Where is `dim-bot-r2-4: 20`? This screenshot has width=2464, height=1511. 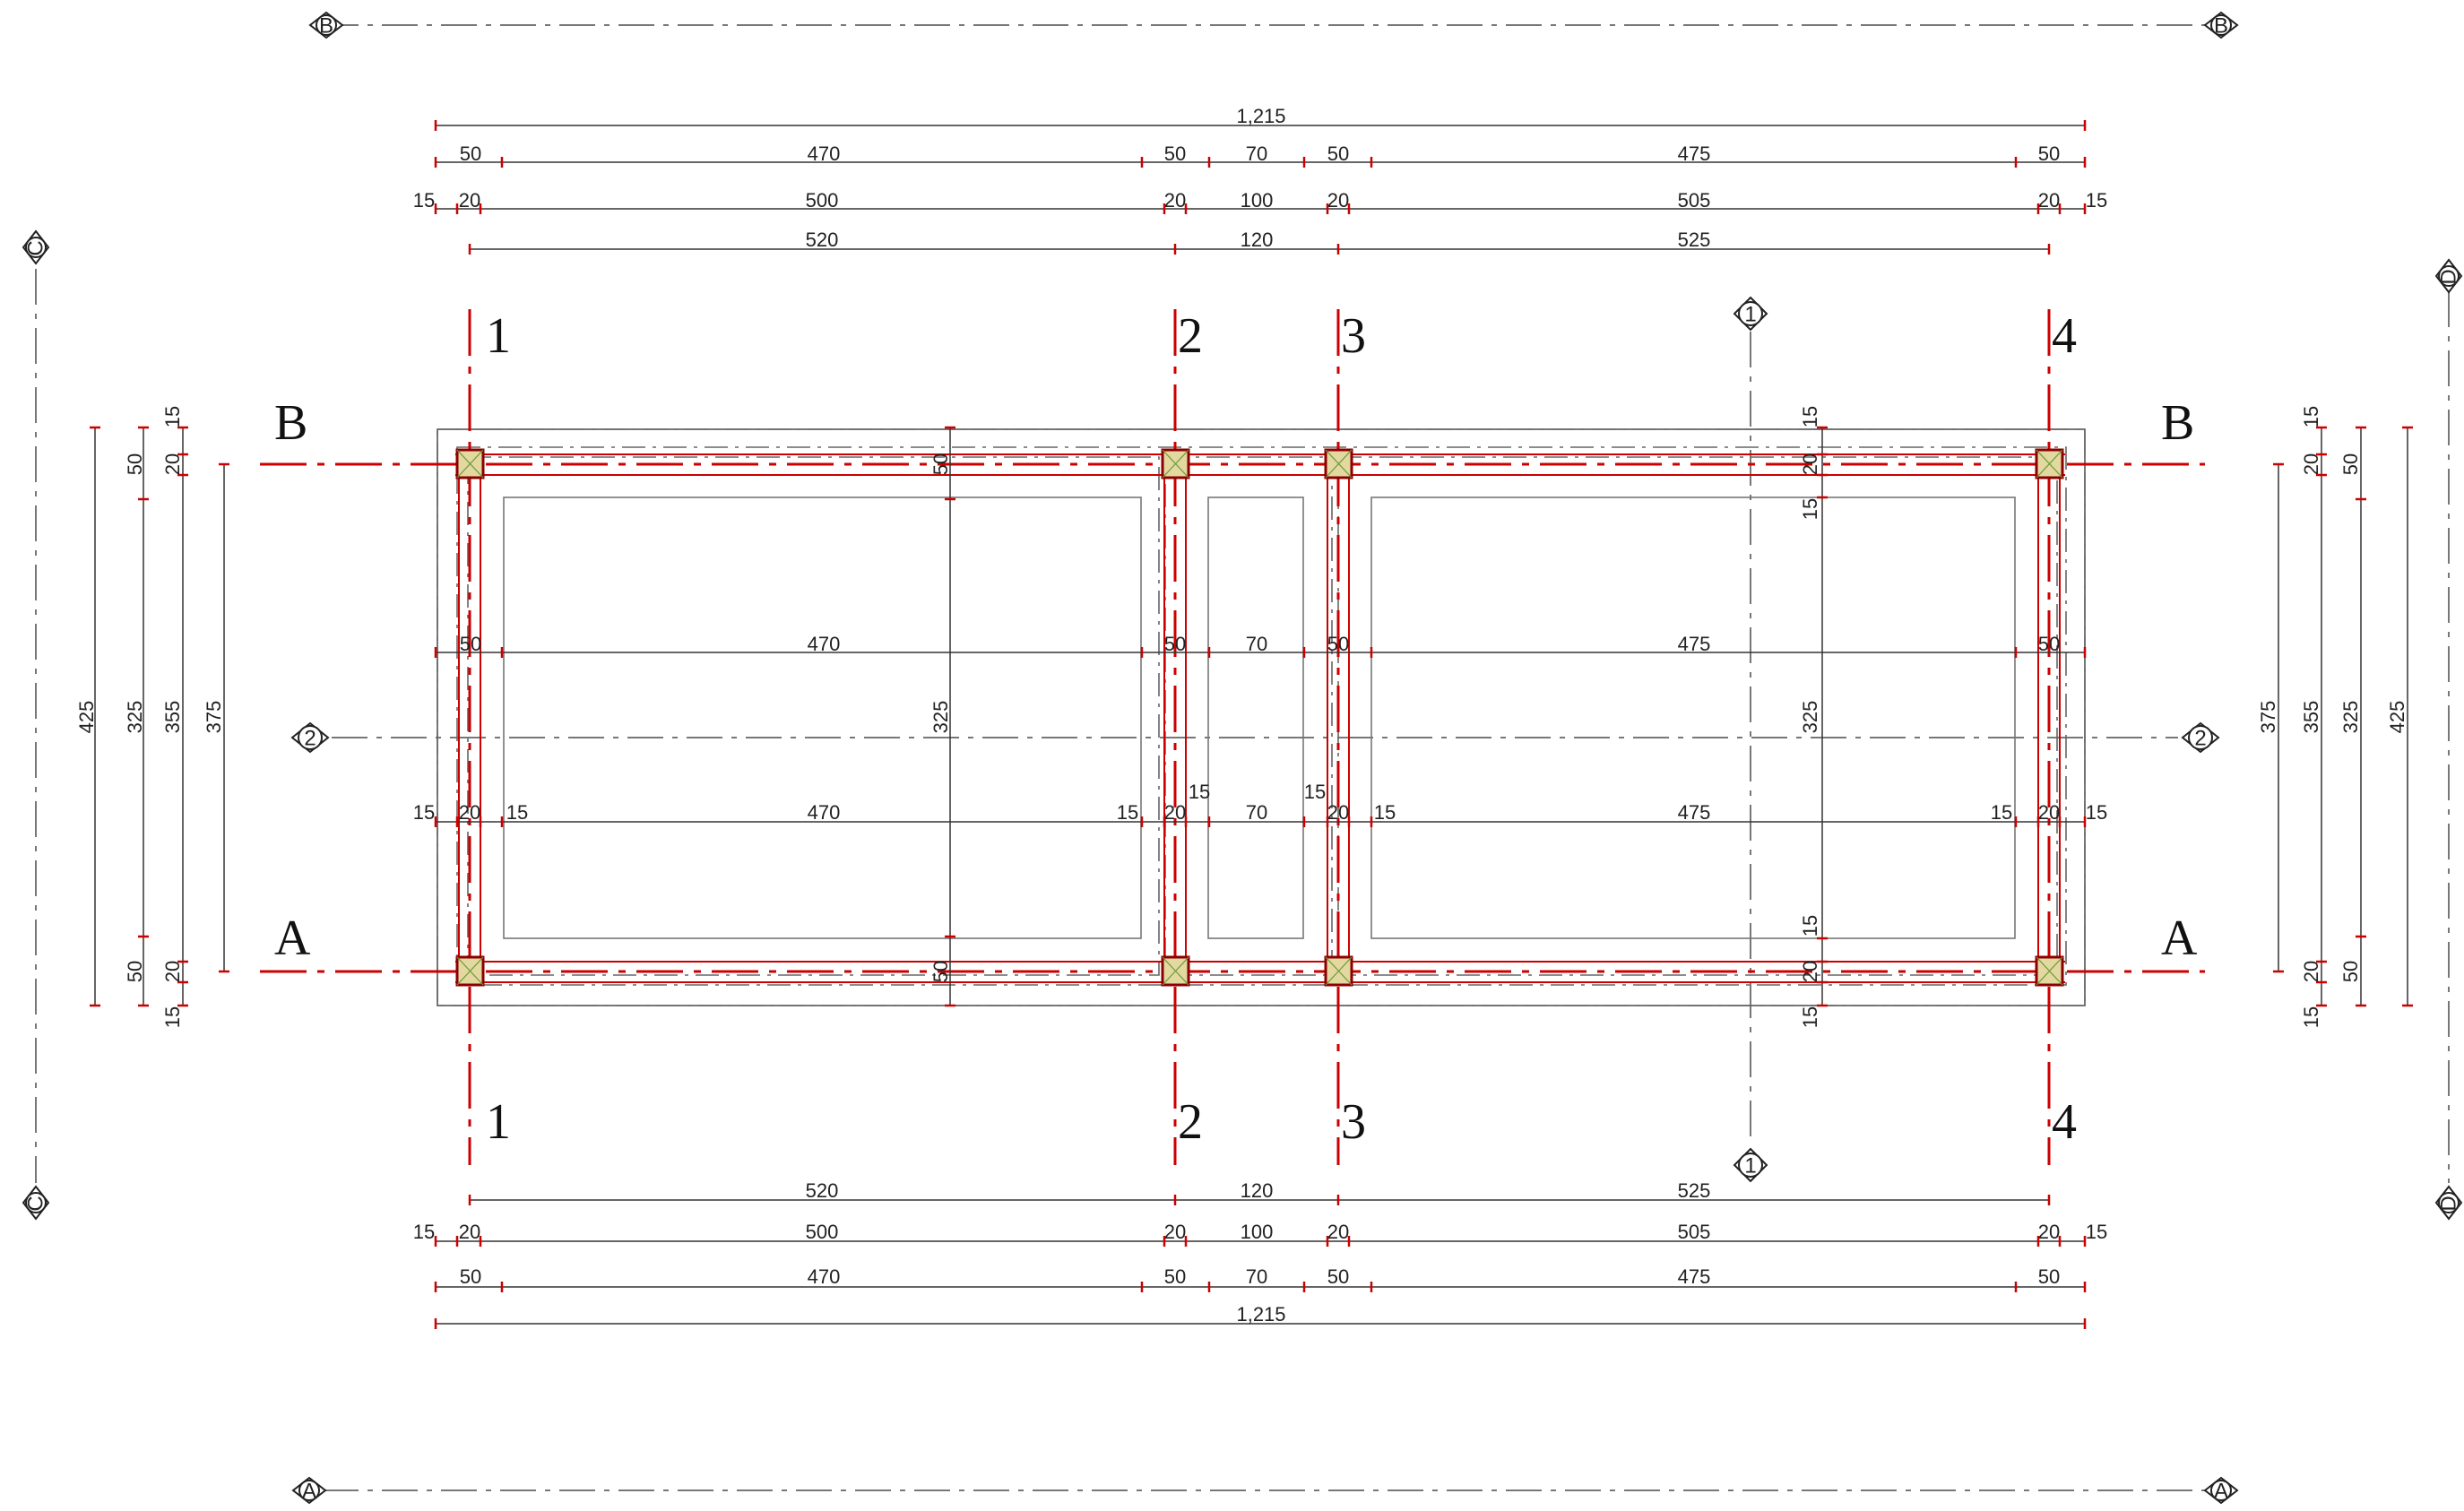 dim-bot-r2-4: 20 is located at coordinates (1175, 1232).